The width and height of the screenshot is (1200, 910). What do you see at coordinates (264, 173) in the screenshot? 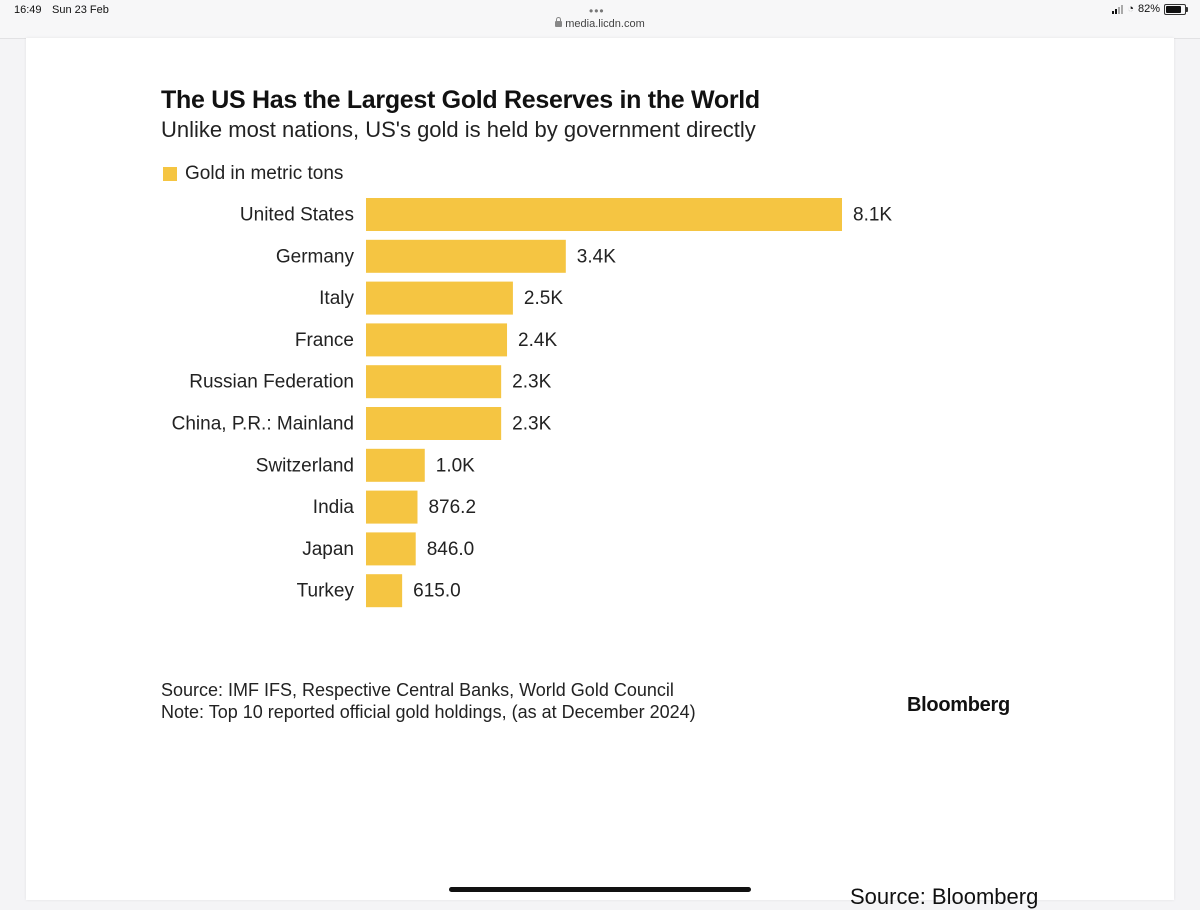
I see `legend-label: Gold in metric tons` at bounding box center [264, 173].